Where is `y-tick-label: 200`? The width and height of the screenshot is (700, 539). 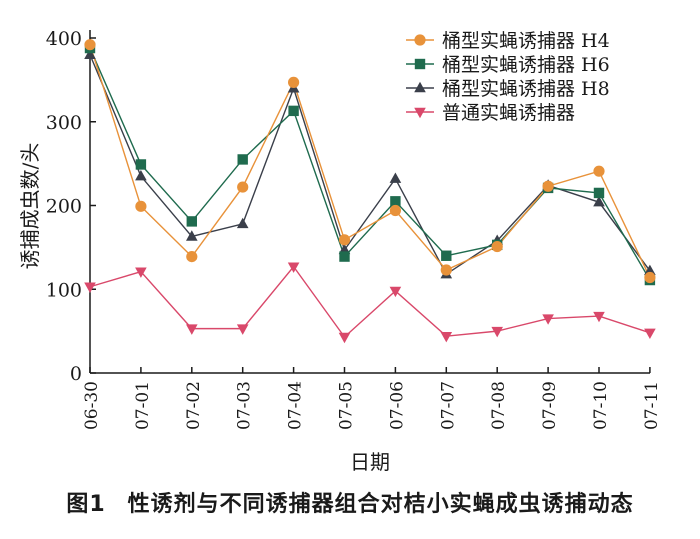
y-tick-label: 200 is located at coordinates (64, 207).